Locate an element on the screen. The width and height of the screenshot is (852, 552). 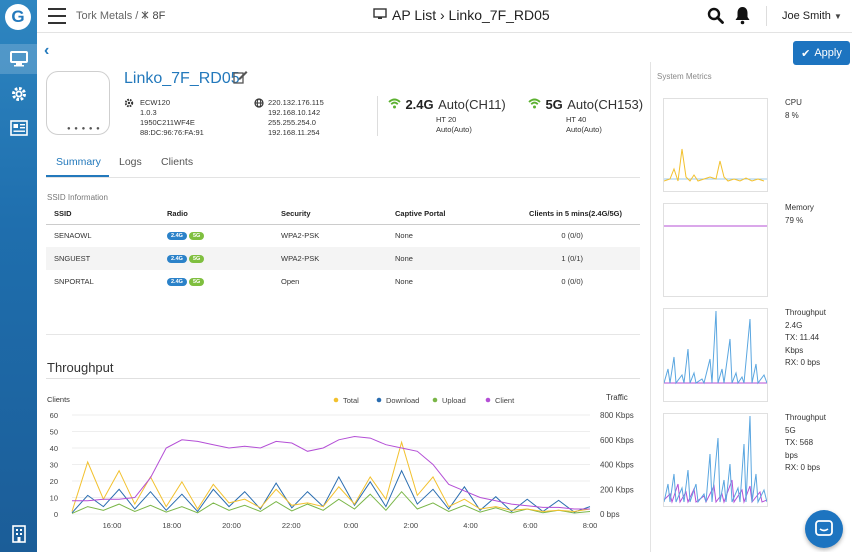
right-tick-label: 400 Kbps is located at coordinates (617, 465).